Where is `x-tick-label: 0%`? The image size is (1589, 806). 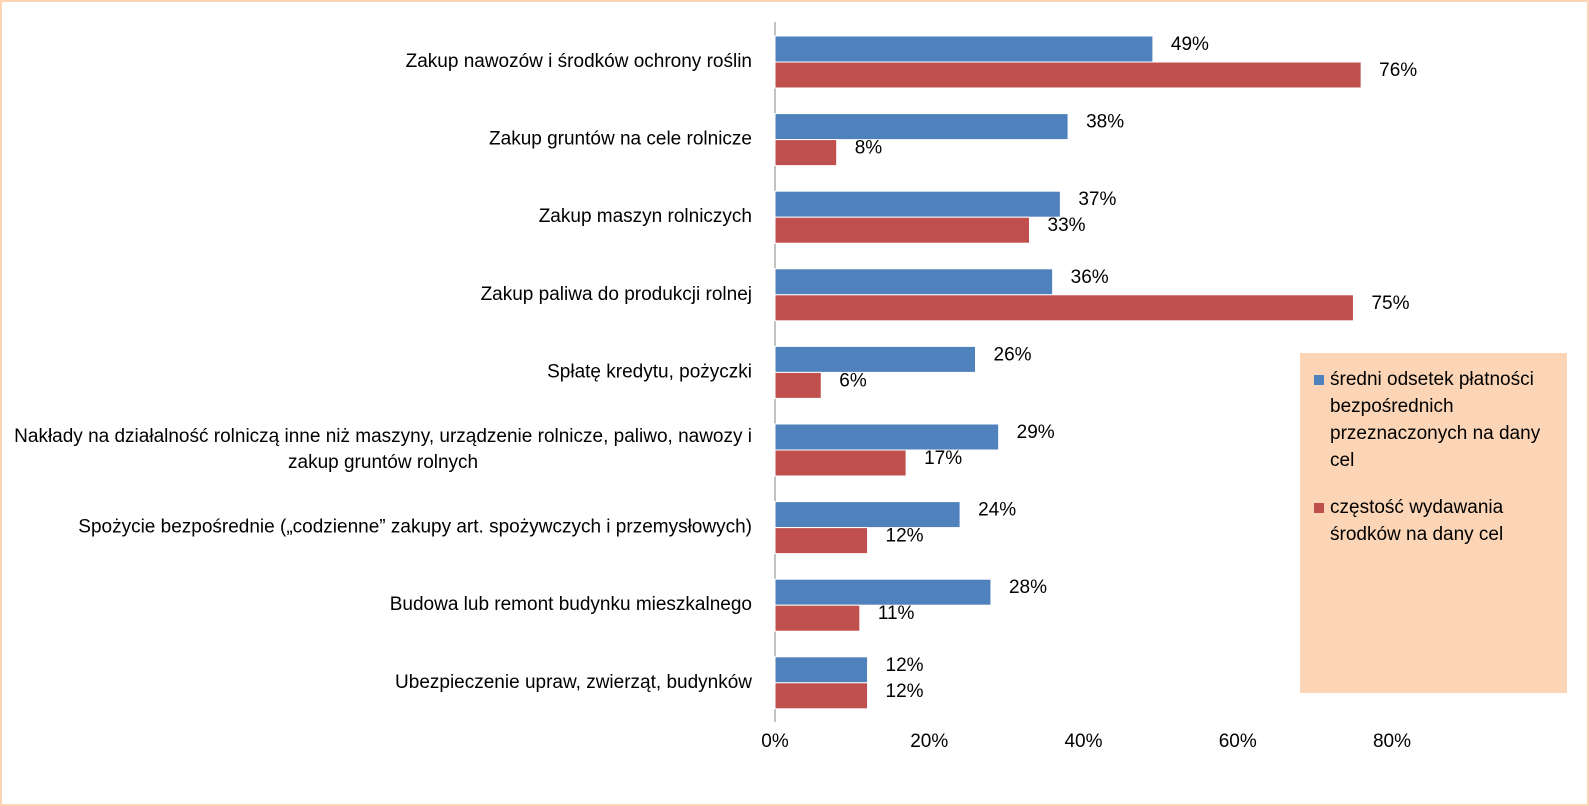 x-tick-label: 0% is located at coordinates (775, 741).